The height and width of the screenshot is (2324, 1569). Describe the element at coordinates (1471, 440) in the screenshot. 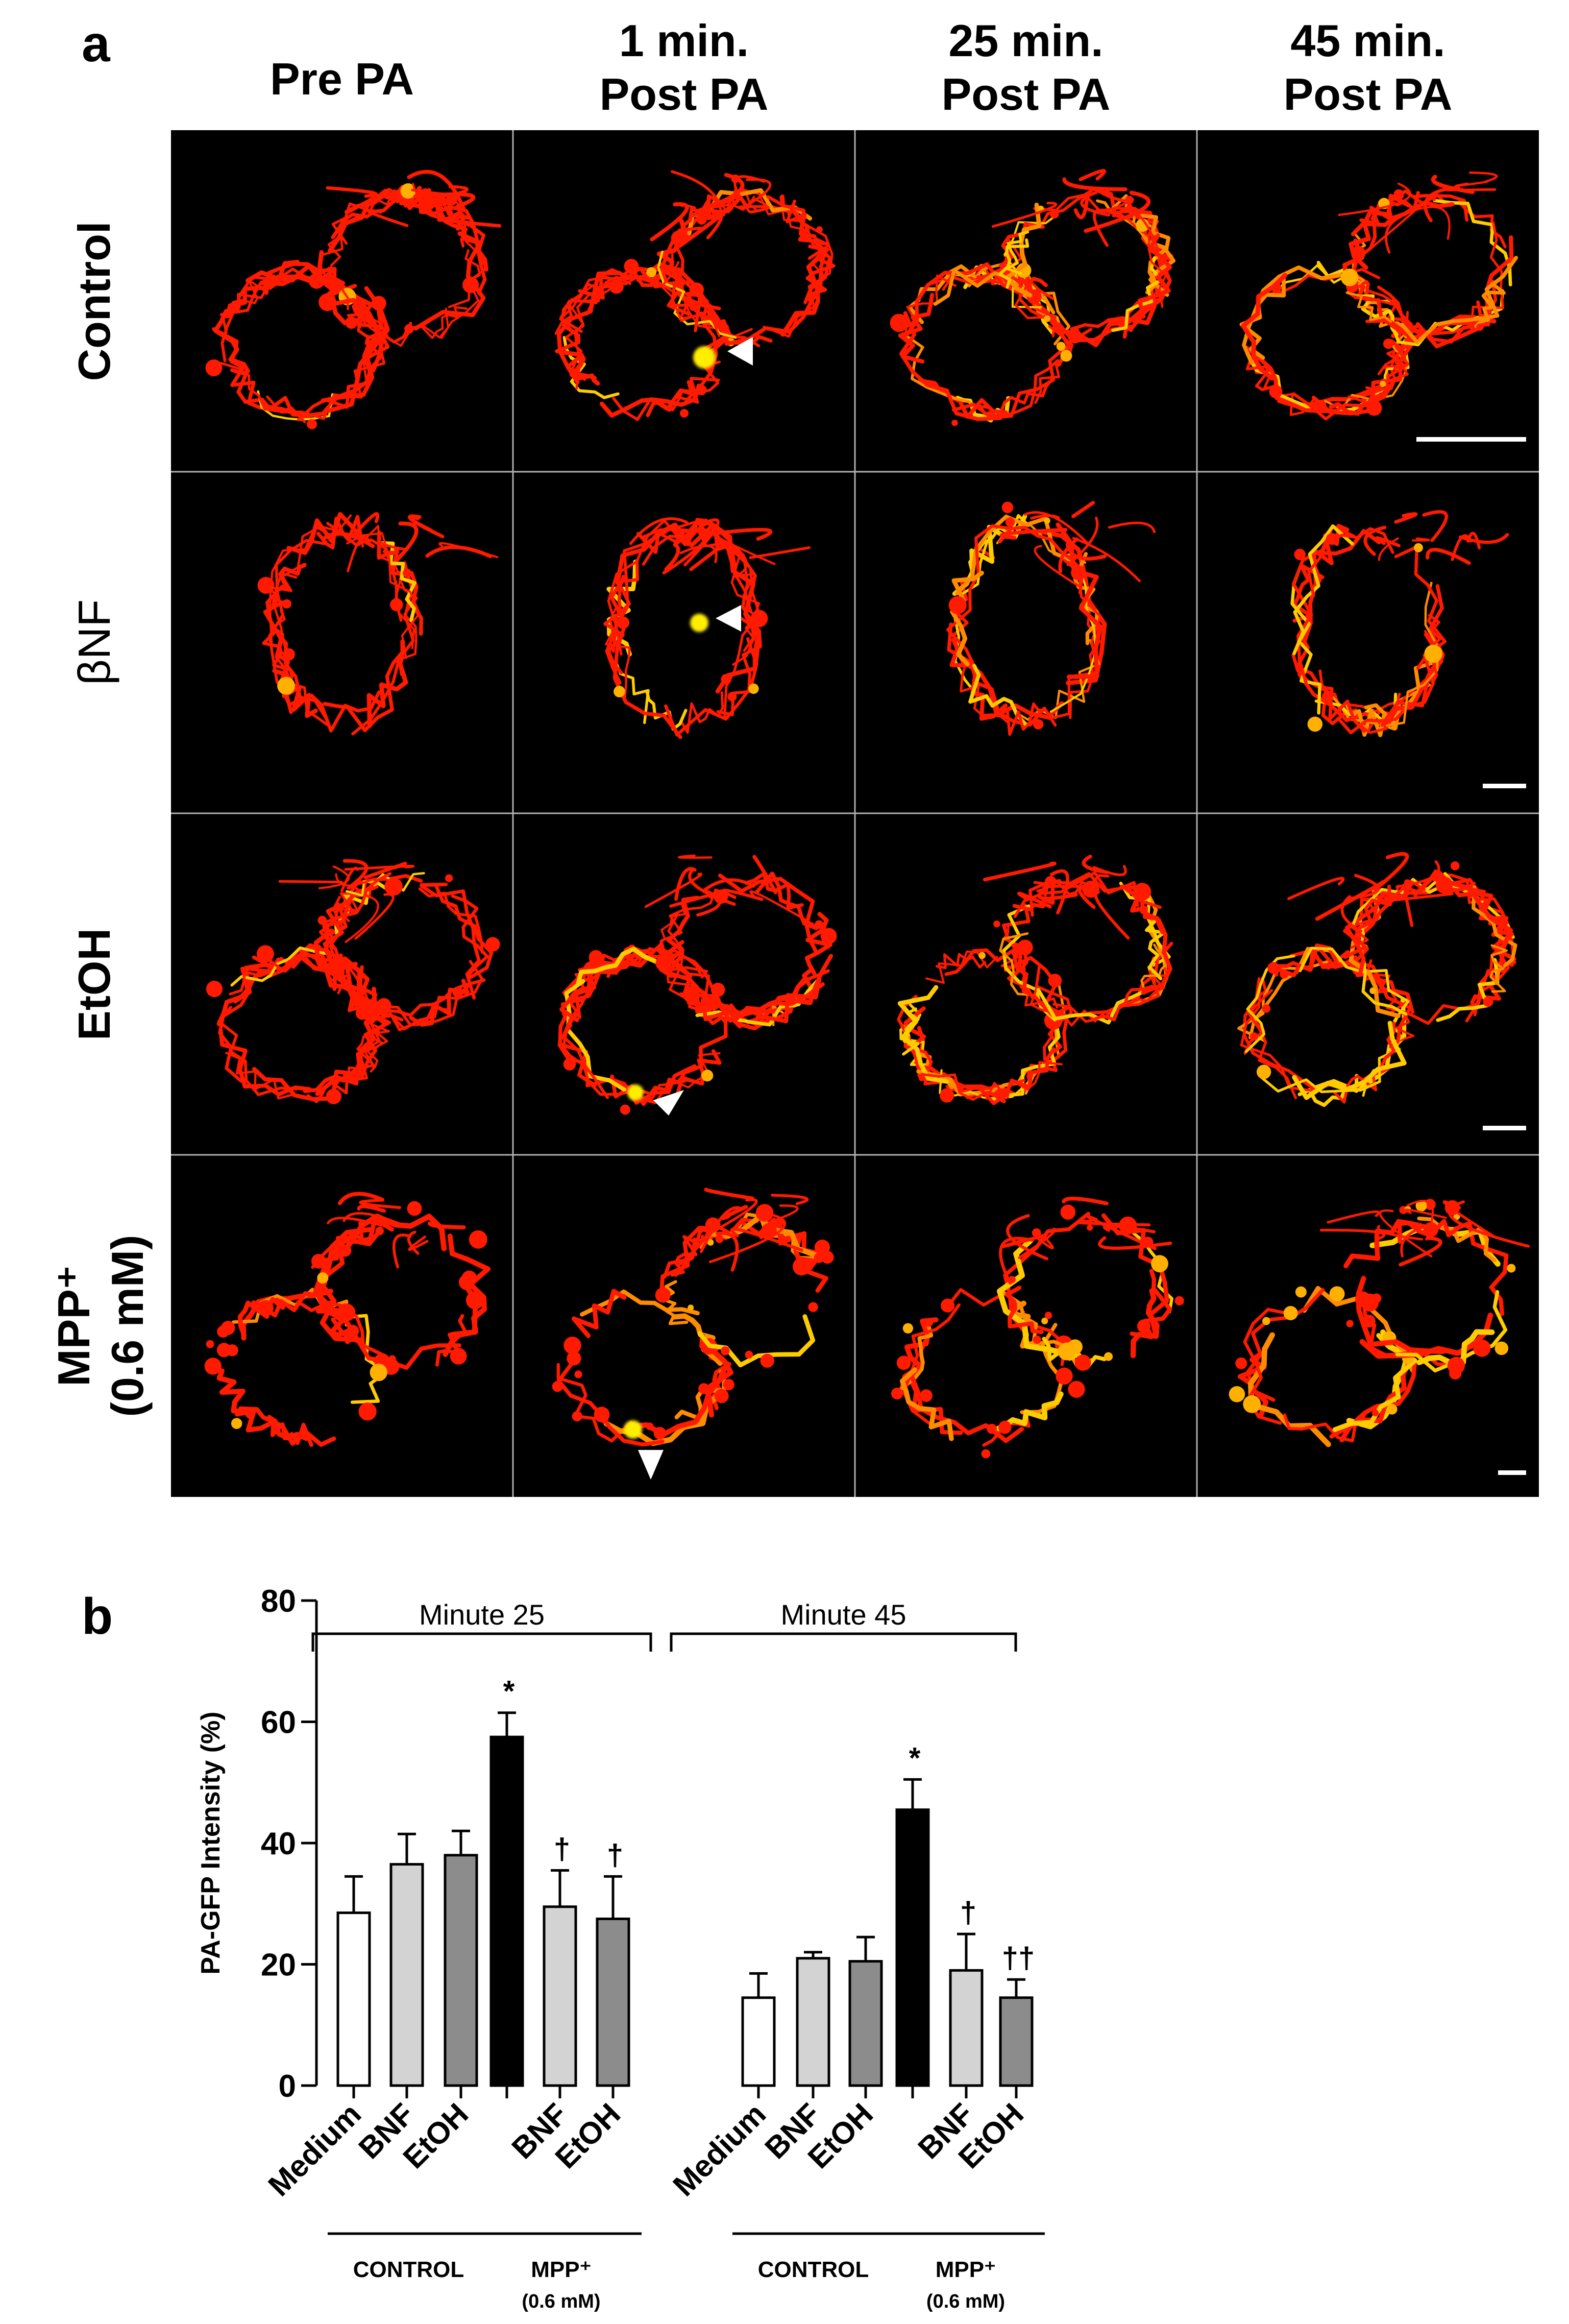

I see `scale-bar-control` at that location.